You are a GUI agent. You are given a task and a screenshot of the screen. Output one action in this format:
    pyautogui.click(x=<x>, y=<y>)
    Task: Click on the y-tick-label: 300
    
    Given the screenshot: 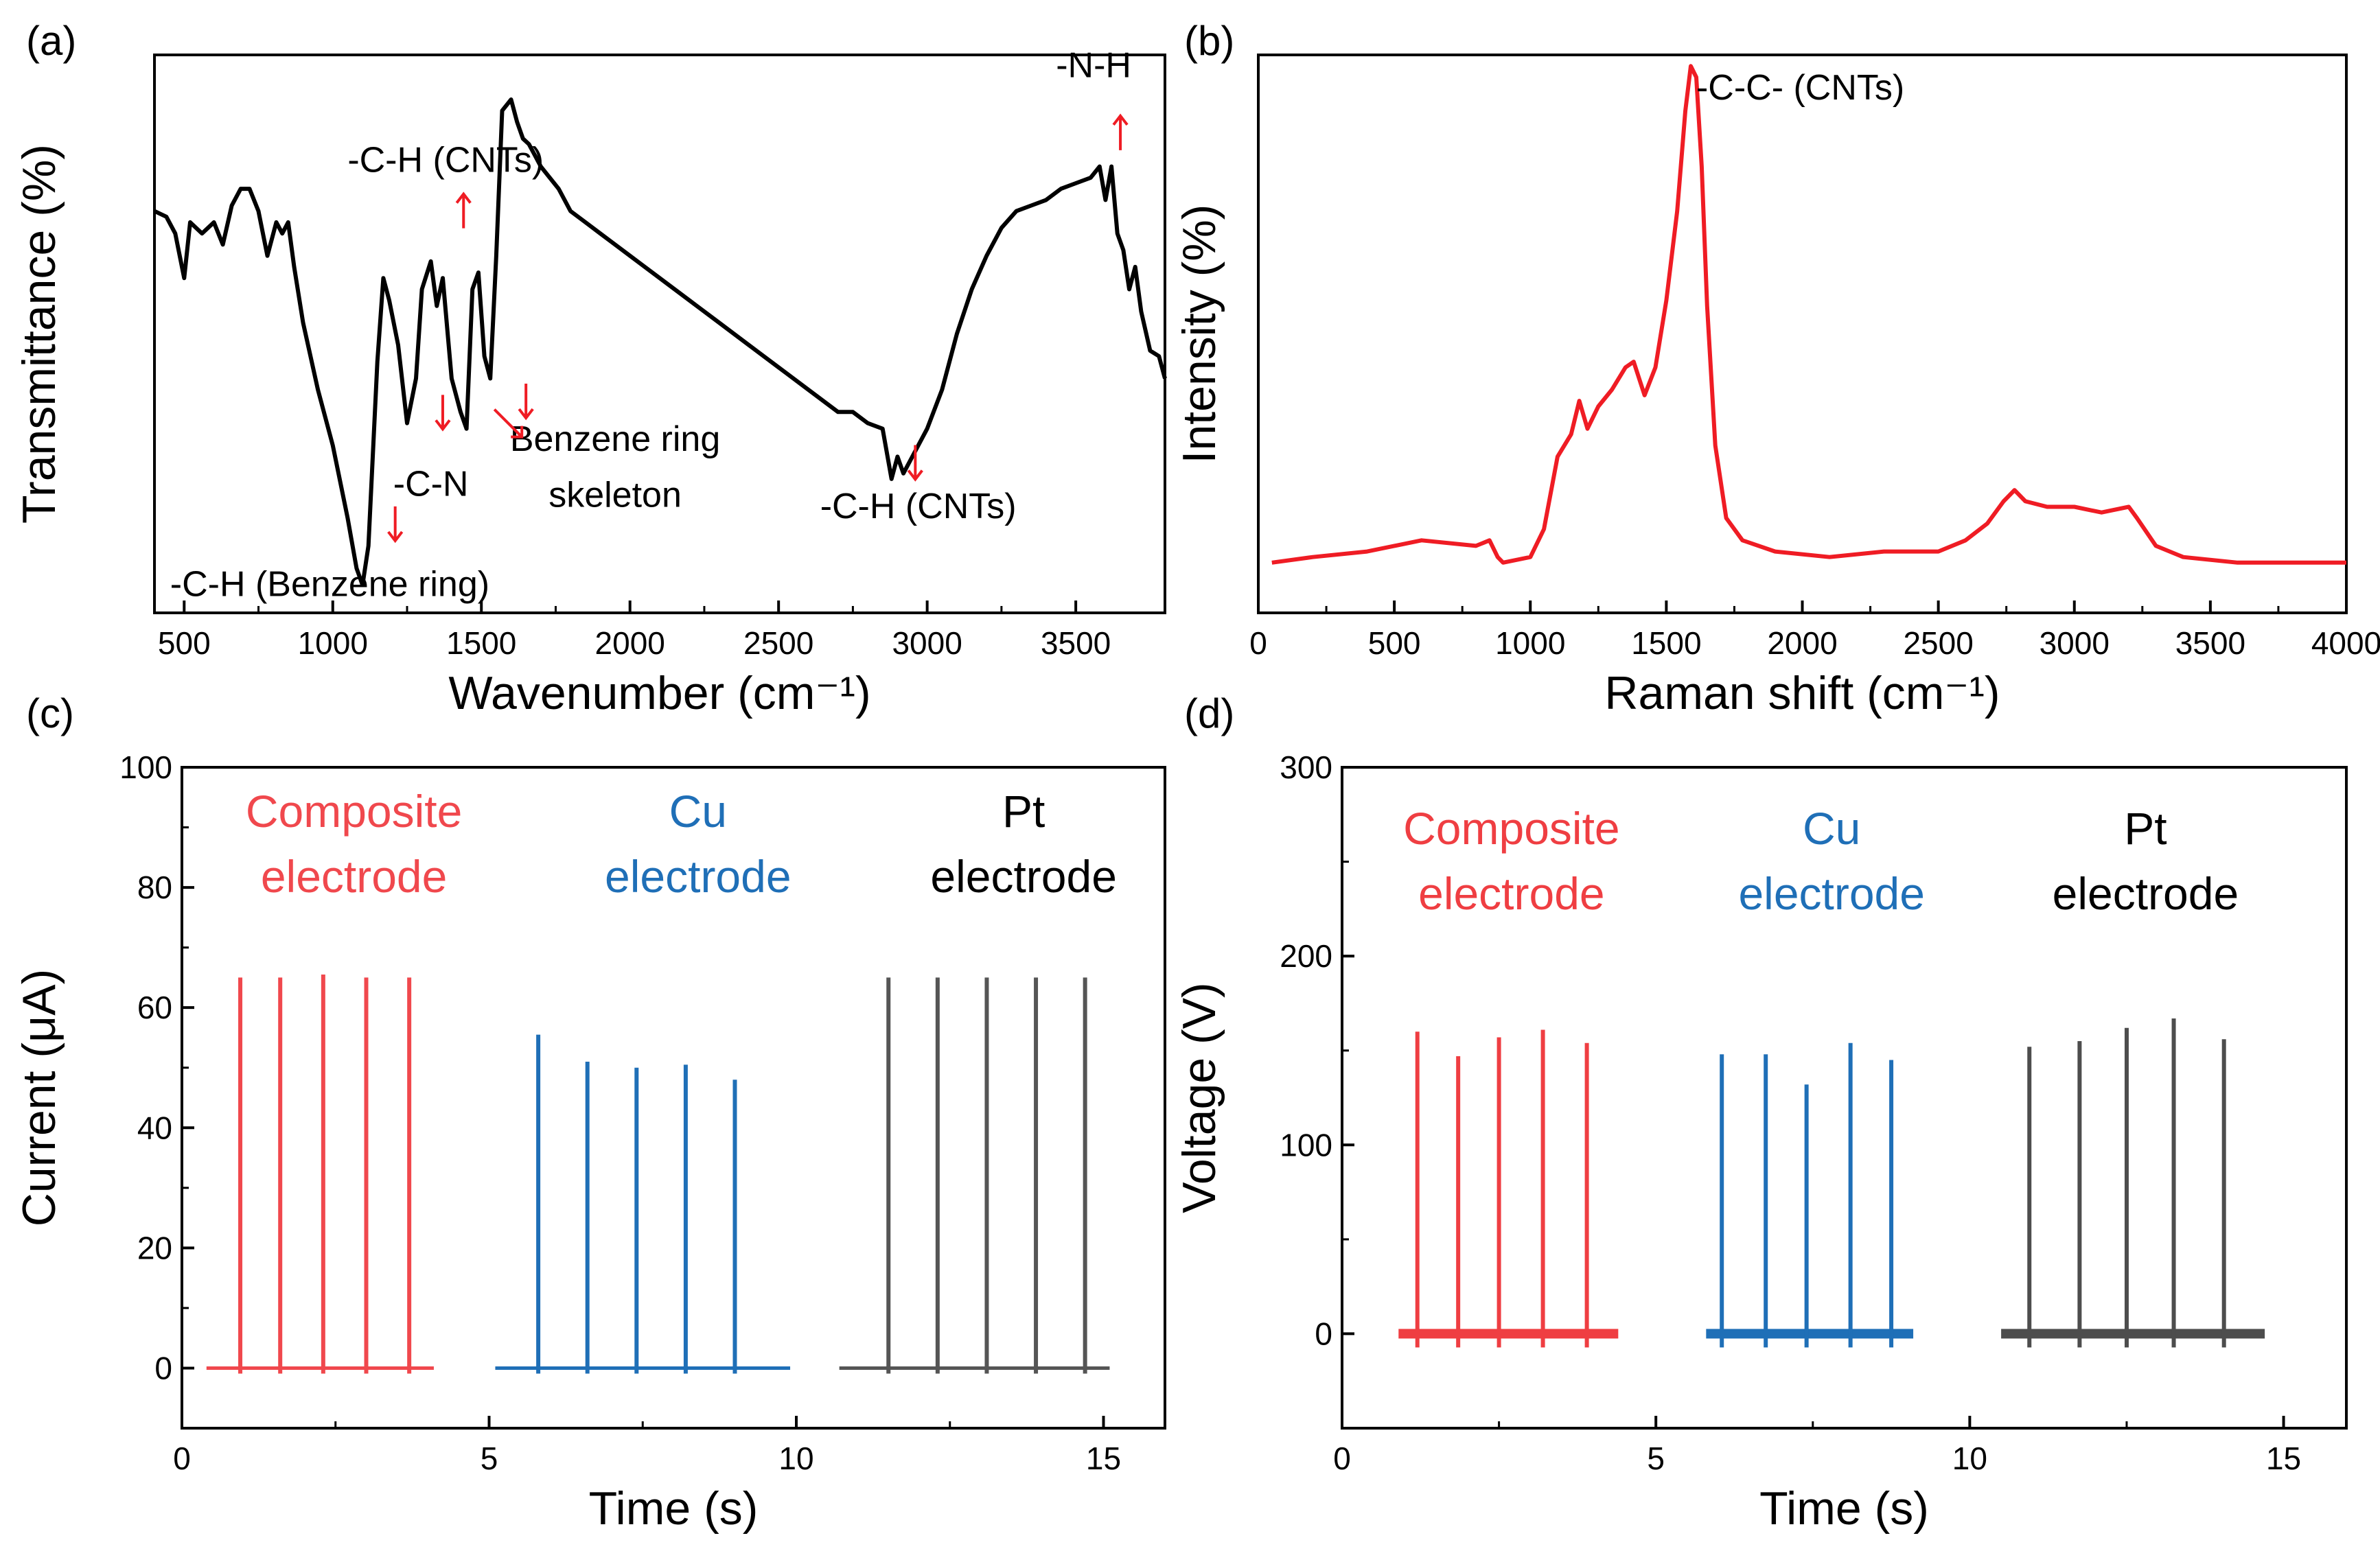 What is the action you would take?
    pyautogui.click(x=1306, y=767)
    